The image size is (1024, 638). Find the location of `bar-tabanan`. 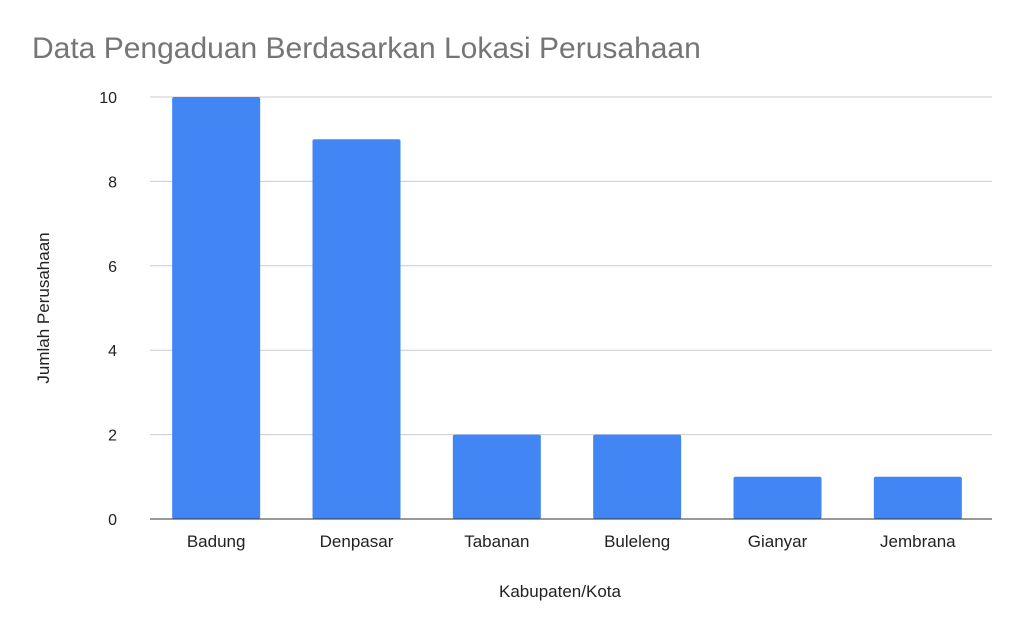

bar-tabanan is located at coordinates (496, 476).